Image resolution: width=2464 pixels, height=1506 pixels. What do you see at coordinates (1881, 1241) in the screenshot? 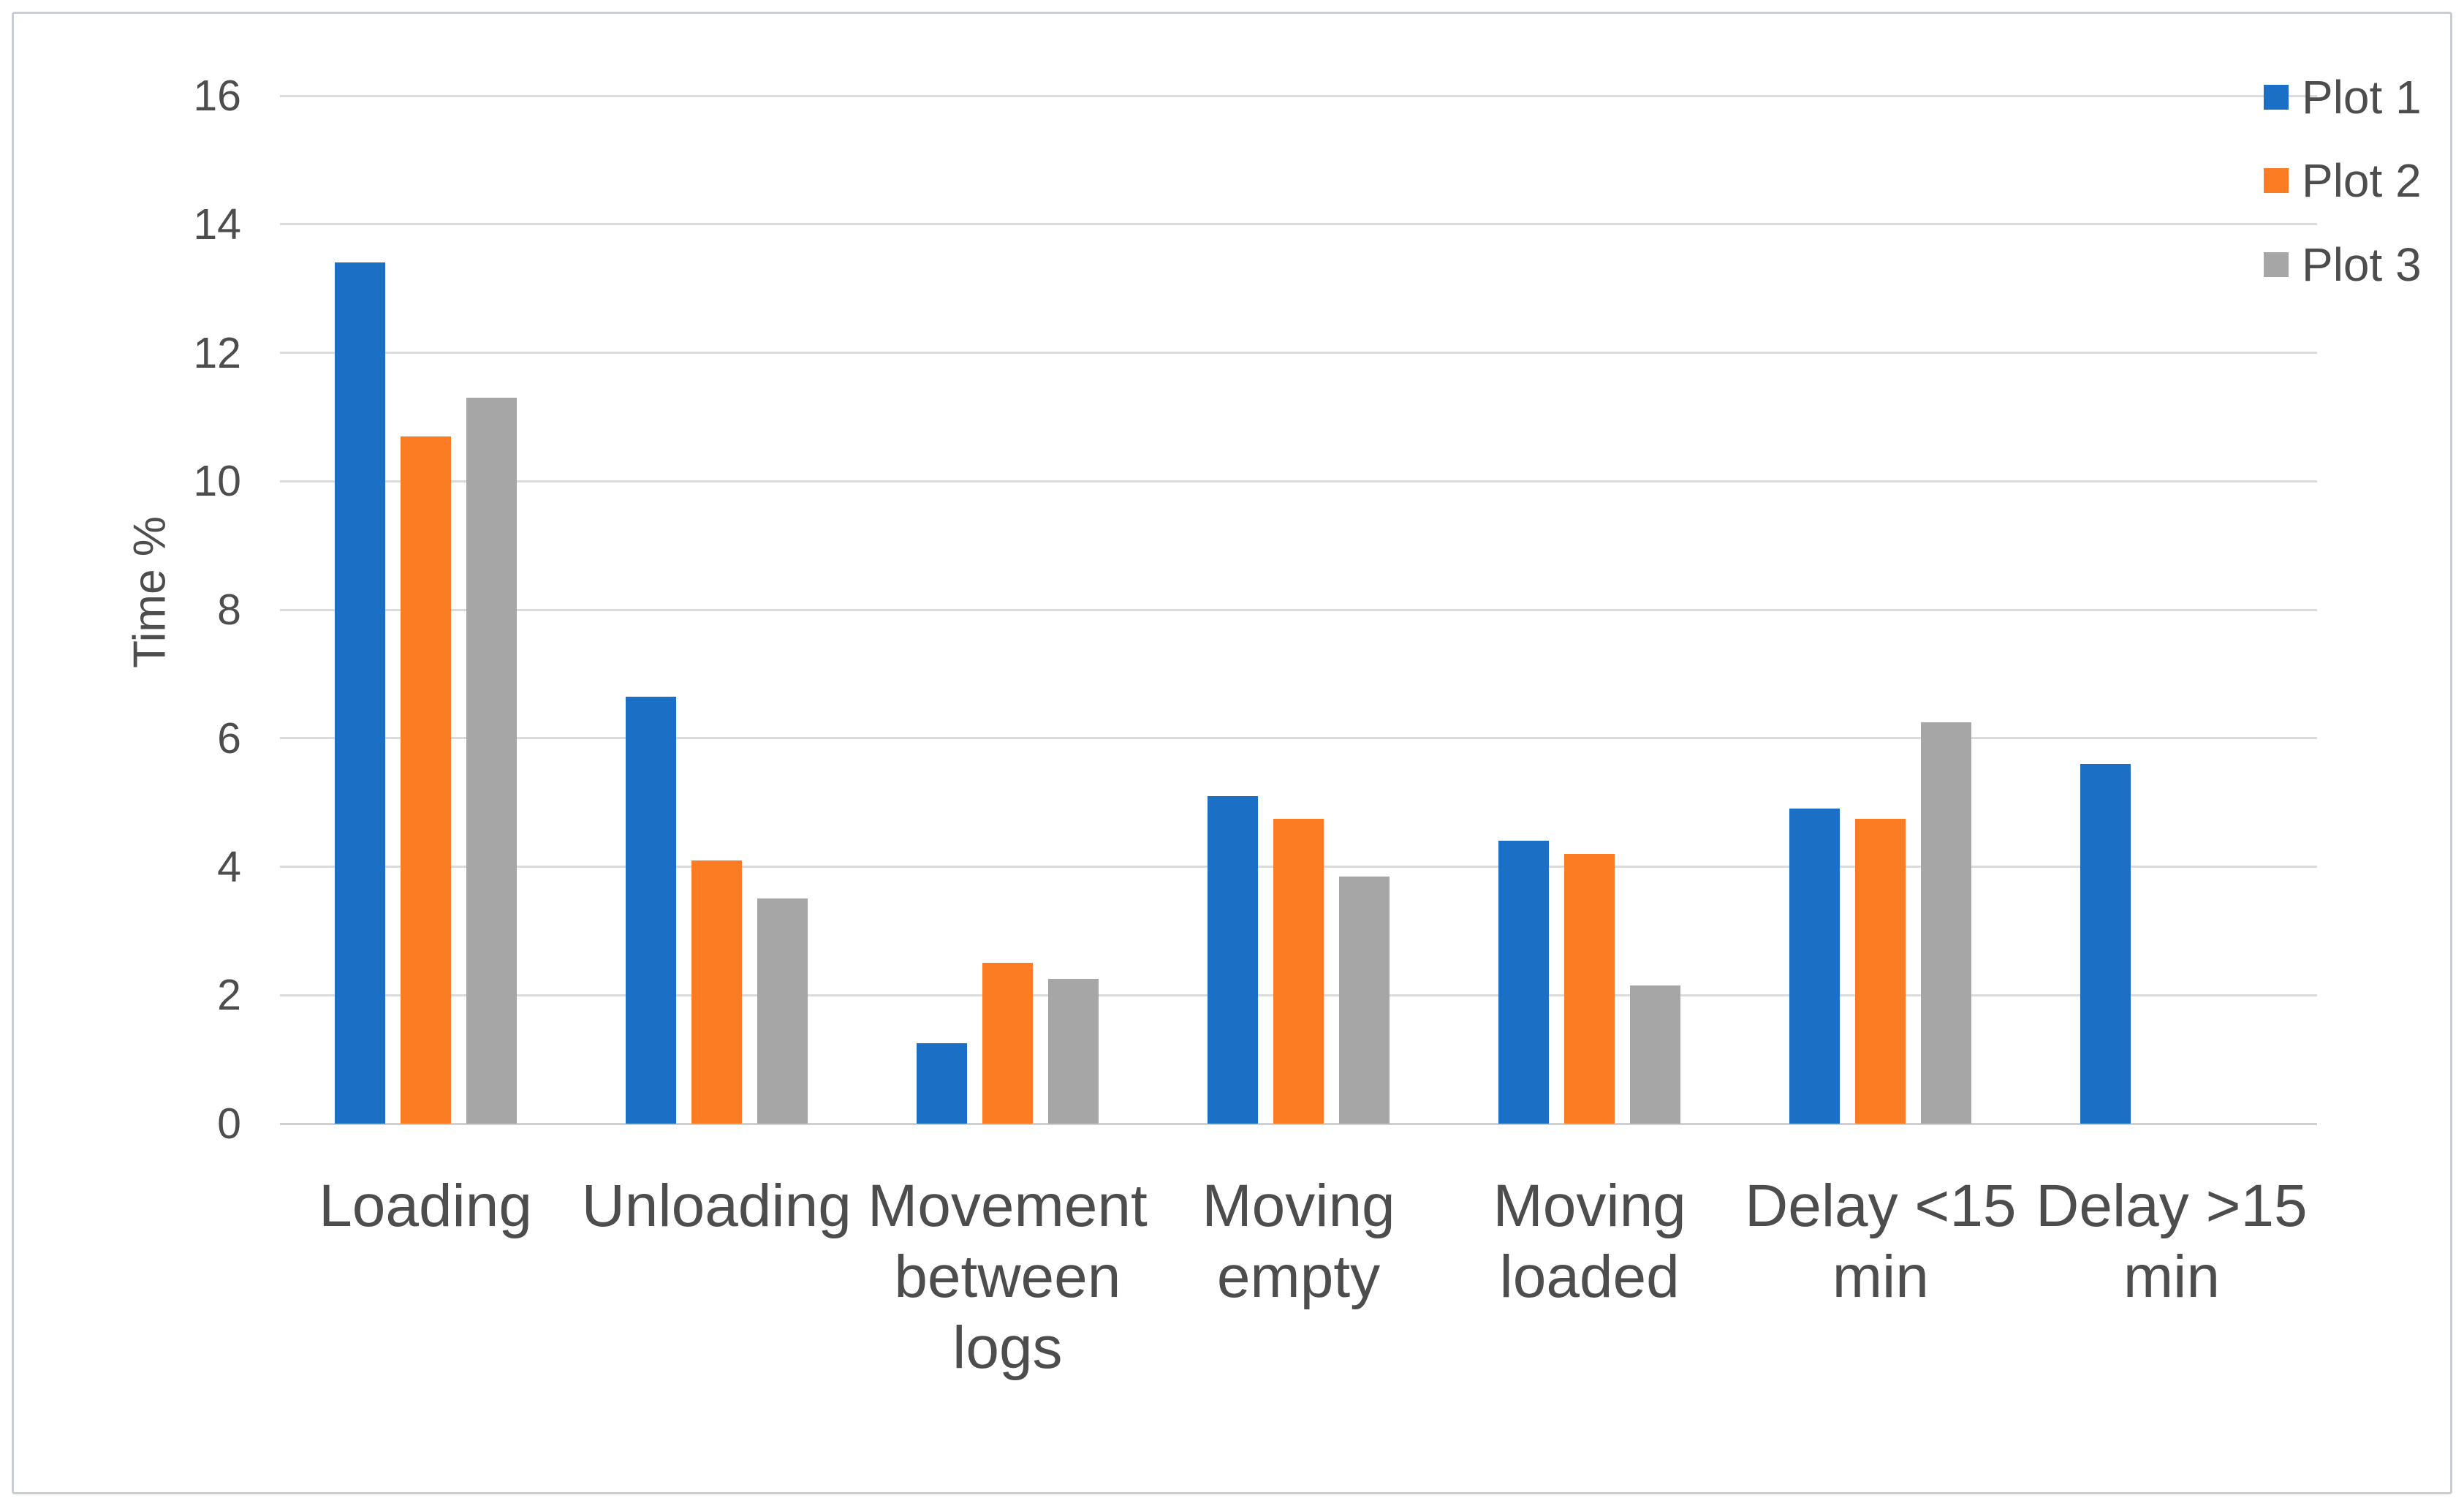
I see `x-category-label-text: Delay <15 min` at bounding box center [1881, 1241].